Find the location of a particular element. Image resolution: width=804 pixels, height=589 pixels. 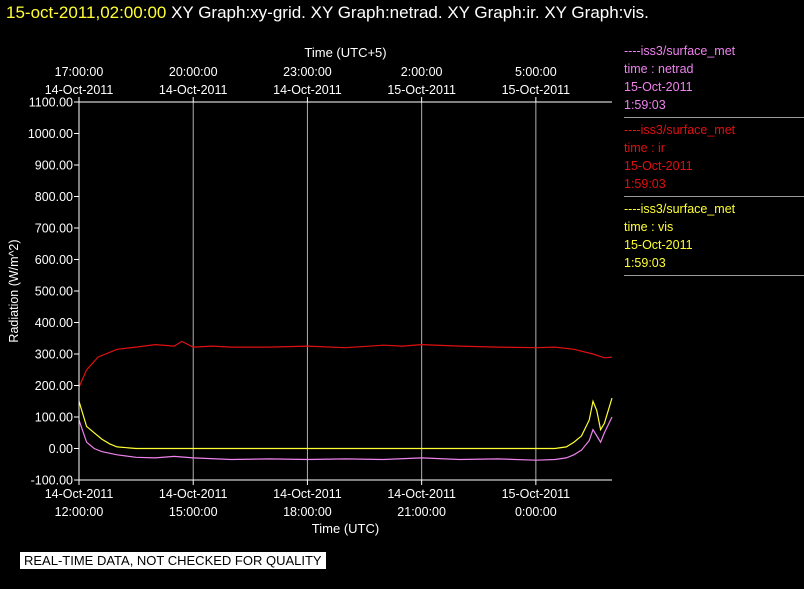

series-line-ir is located at coordinates (345, 364).